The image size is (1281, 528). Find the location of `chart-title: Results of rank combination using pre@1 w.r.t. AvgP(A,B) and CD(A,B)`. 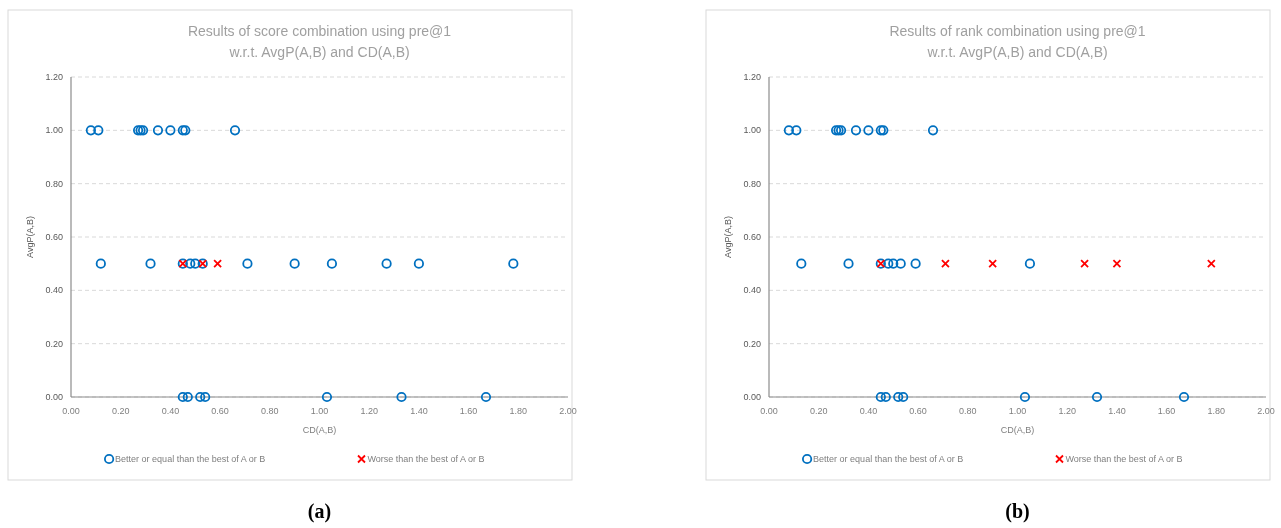

chart-title: Results of rank combination using pre@1 w.r.t. AvgP(A,B) and CD(A,B) is located at coordinates (1017, 41).